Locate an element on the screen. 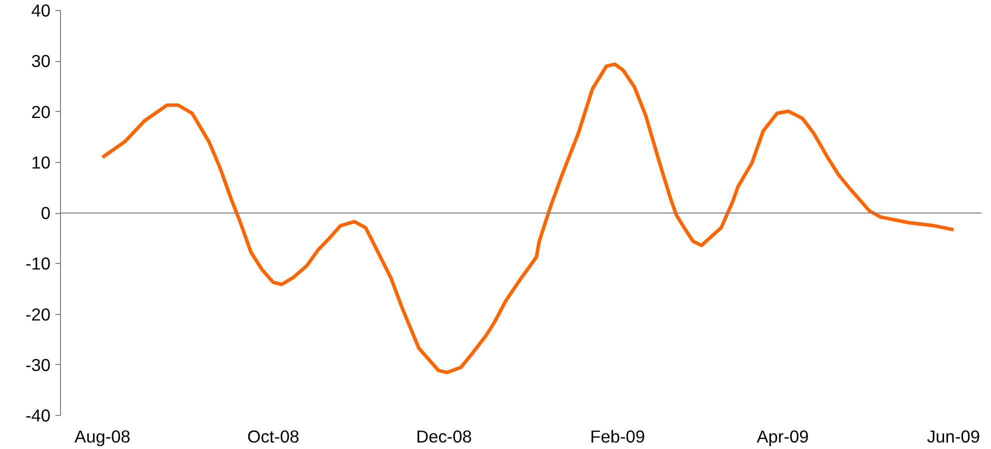 The image size is (991, 449). y-tick-label: 30 is located at coordinates (41, 61).